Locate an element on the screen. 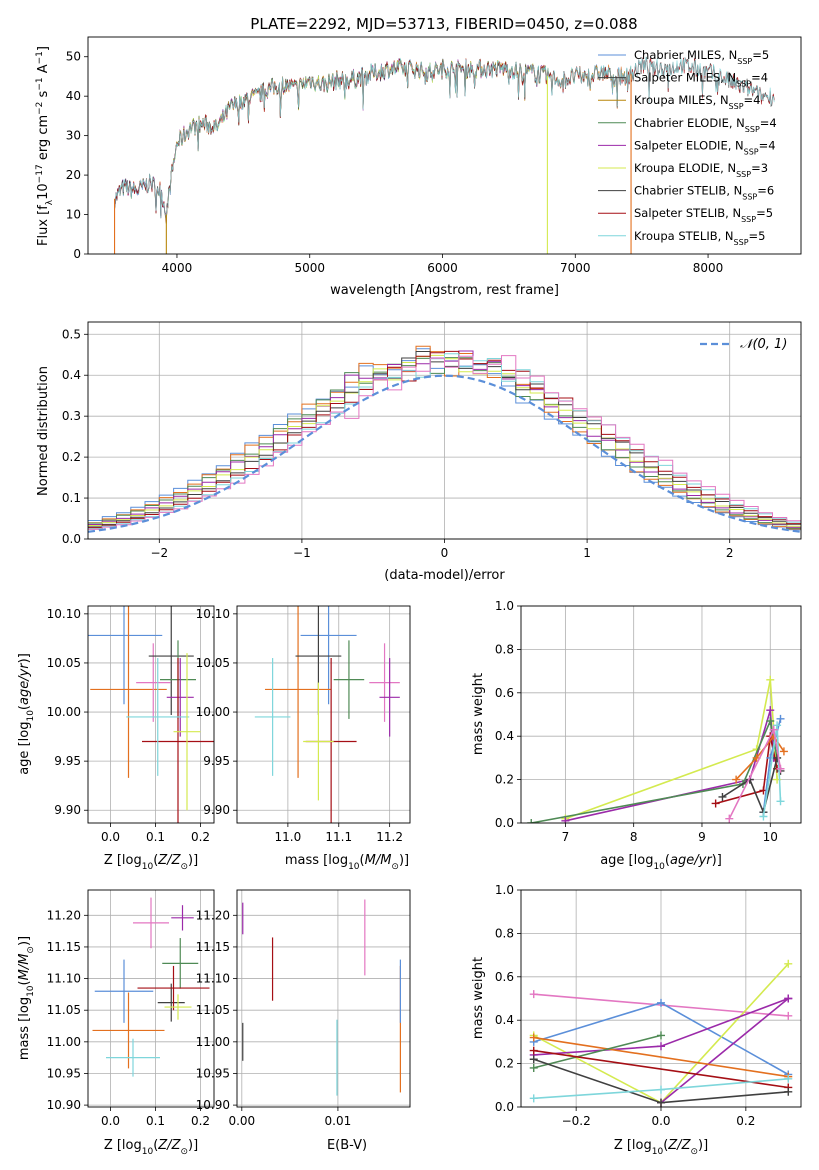  tick-label-y: 0.1 is located at coordinates (71, 498).